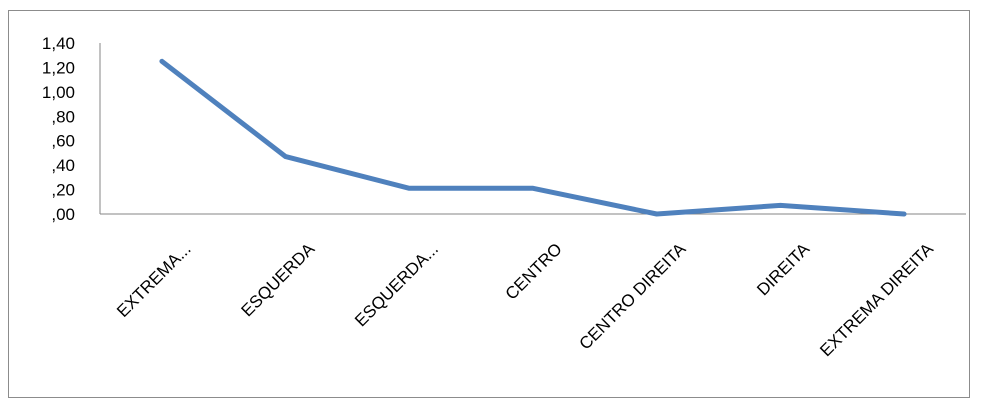 The image size is (981, 406). I want to click on x-category-label: DIREITA, so click(783, 269).